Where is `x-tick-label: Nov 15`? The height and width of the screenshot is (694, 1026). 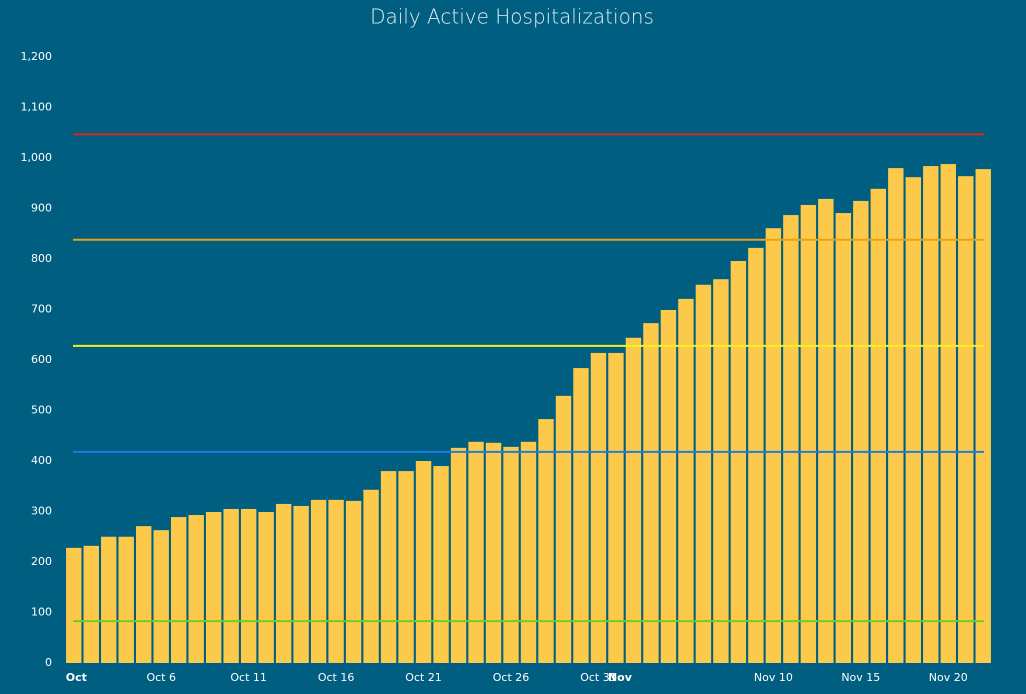 x-tick-label: Nov 15 is located at coordinates (860, 677).